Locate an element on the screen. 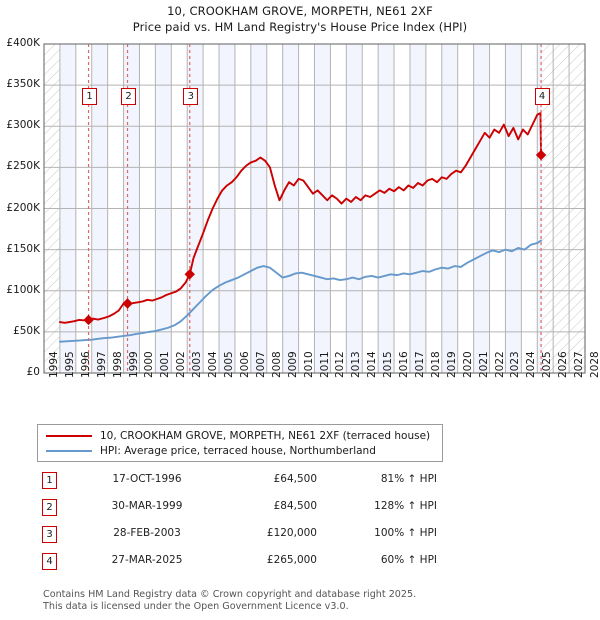  x-axis-tick-label: 2008 is located at coordinates (276, 364).